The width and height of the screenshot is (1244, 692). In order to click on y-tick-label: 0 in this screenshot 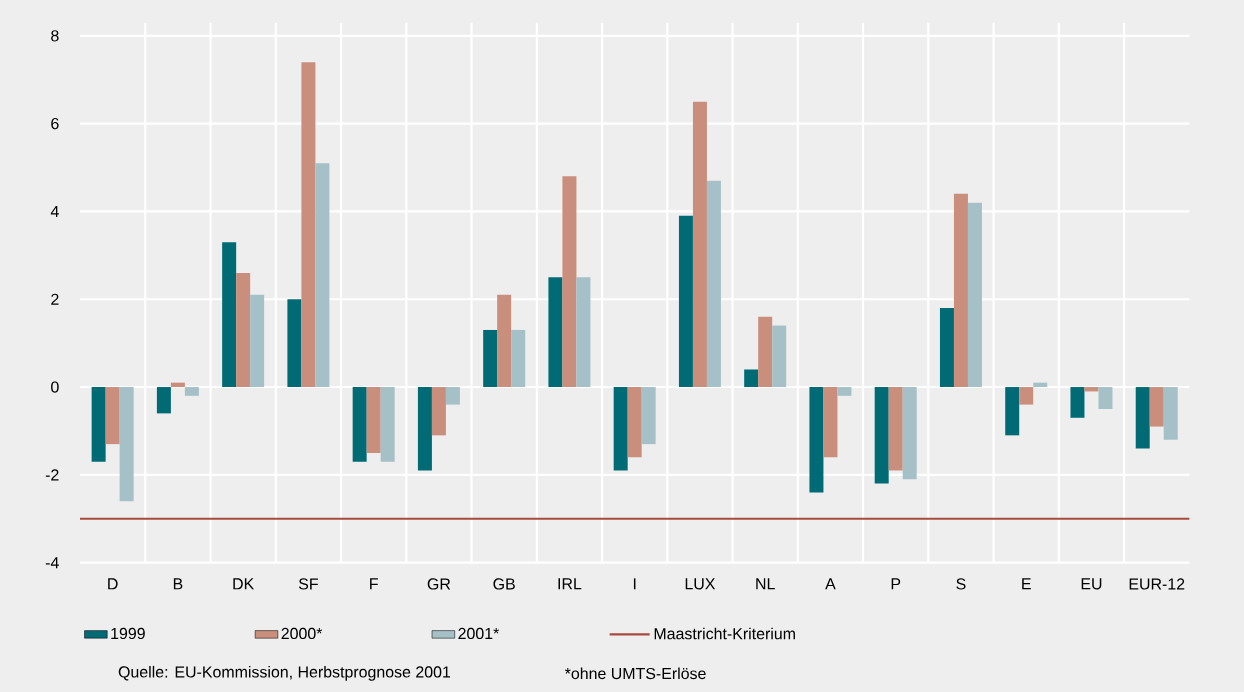, I will do `click(55, 387)`.